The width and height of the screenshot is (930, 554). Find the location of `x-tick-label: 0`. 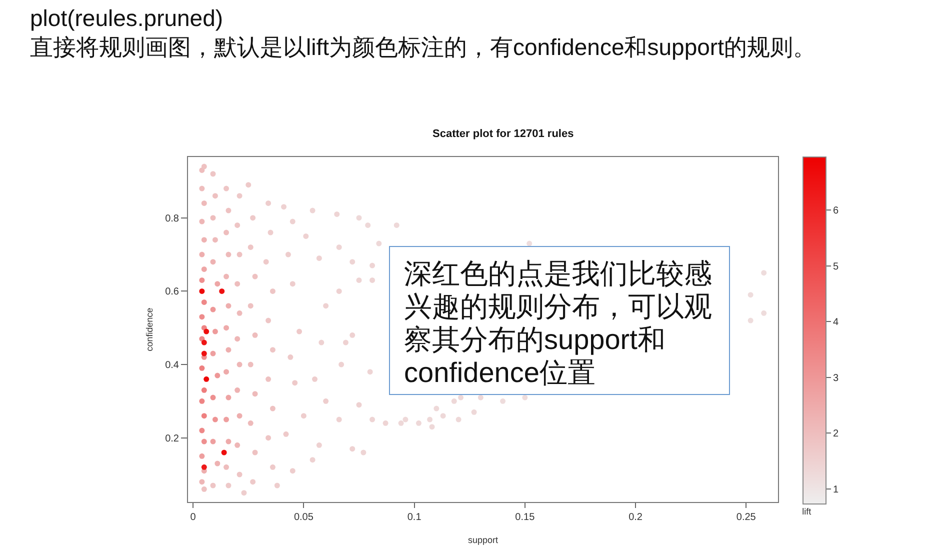

x-tick-label: 0 is located at coordinates (193, 517).